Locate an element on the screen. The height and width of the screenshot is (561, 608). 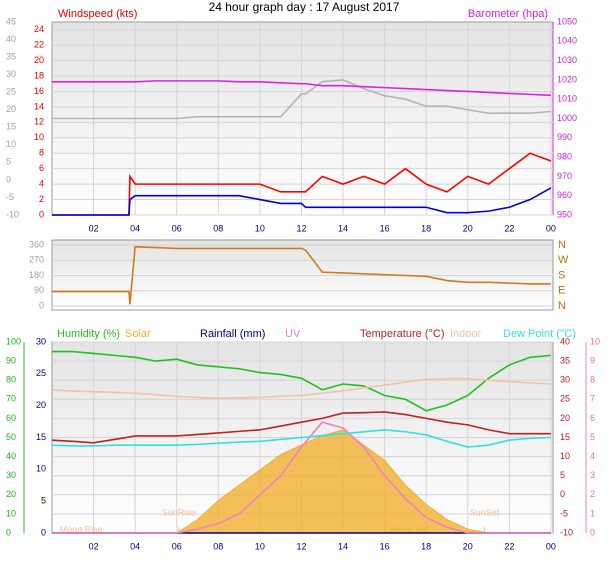
y-tick-label: 3 is located at coordinates (592, 475).